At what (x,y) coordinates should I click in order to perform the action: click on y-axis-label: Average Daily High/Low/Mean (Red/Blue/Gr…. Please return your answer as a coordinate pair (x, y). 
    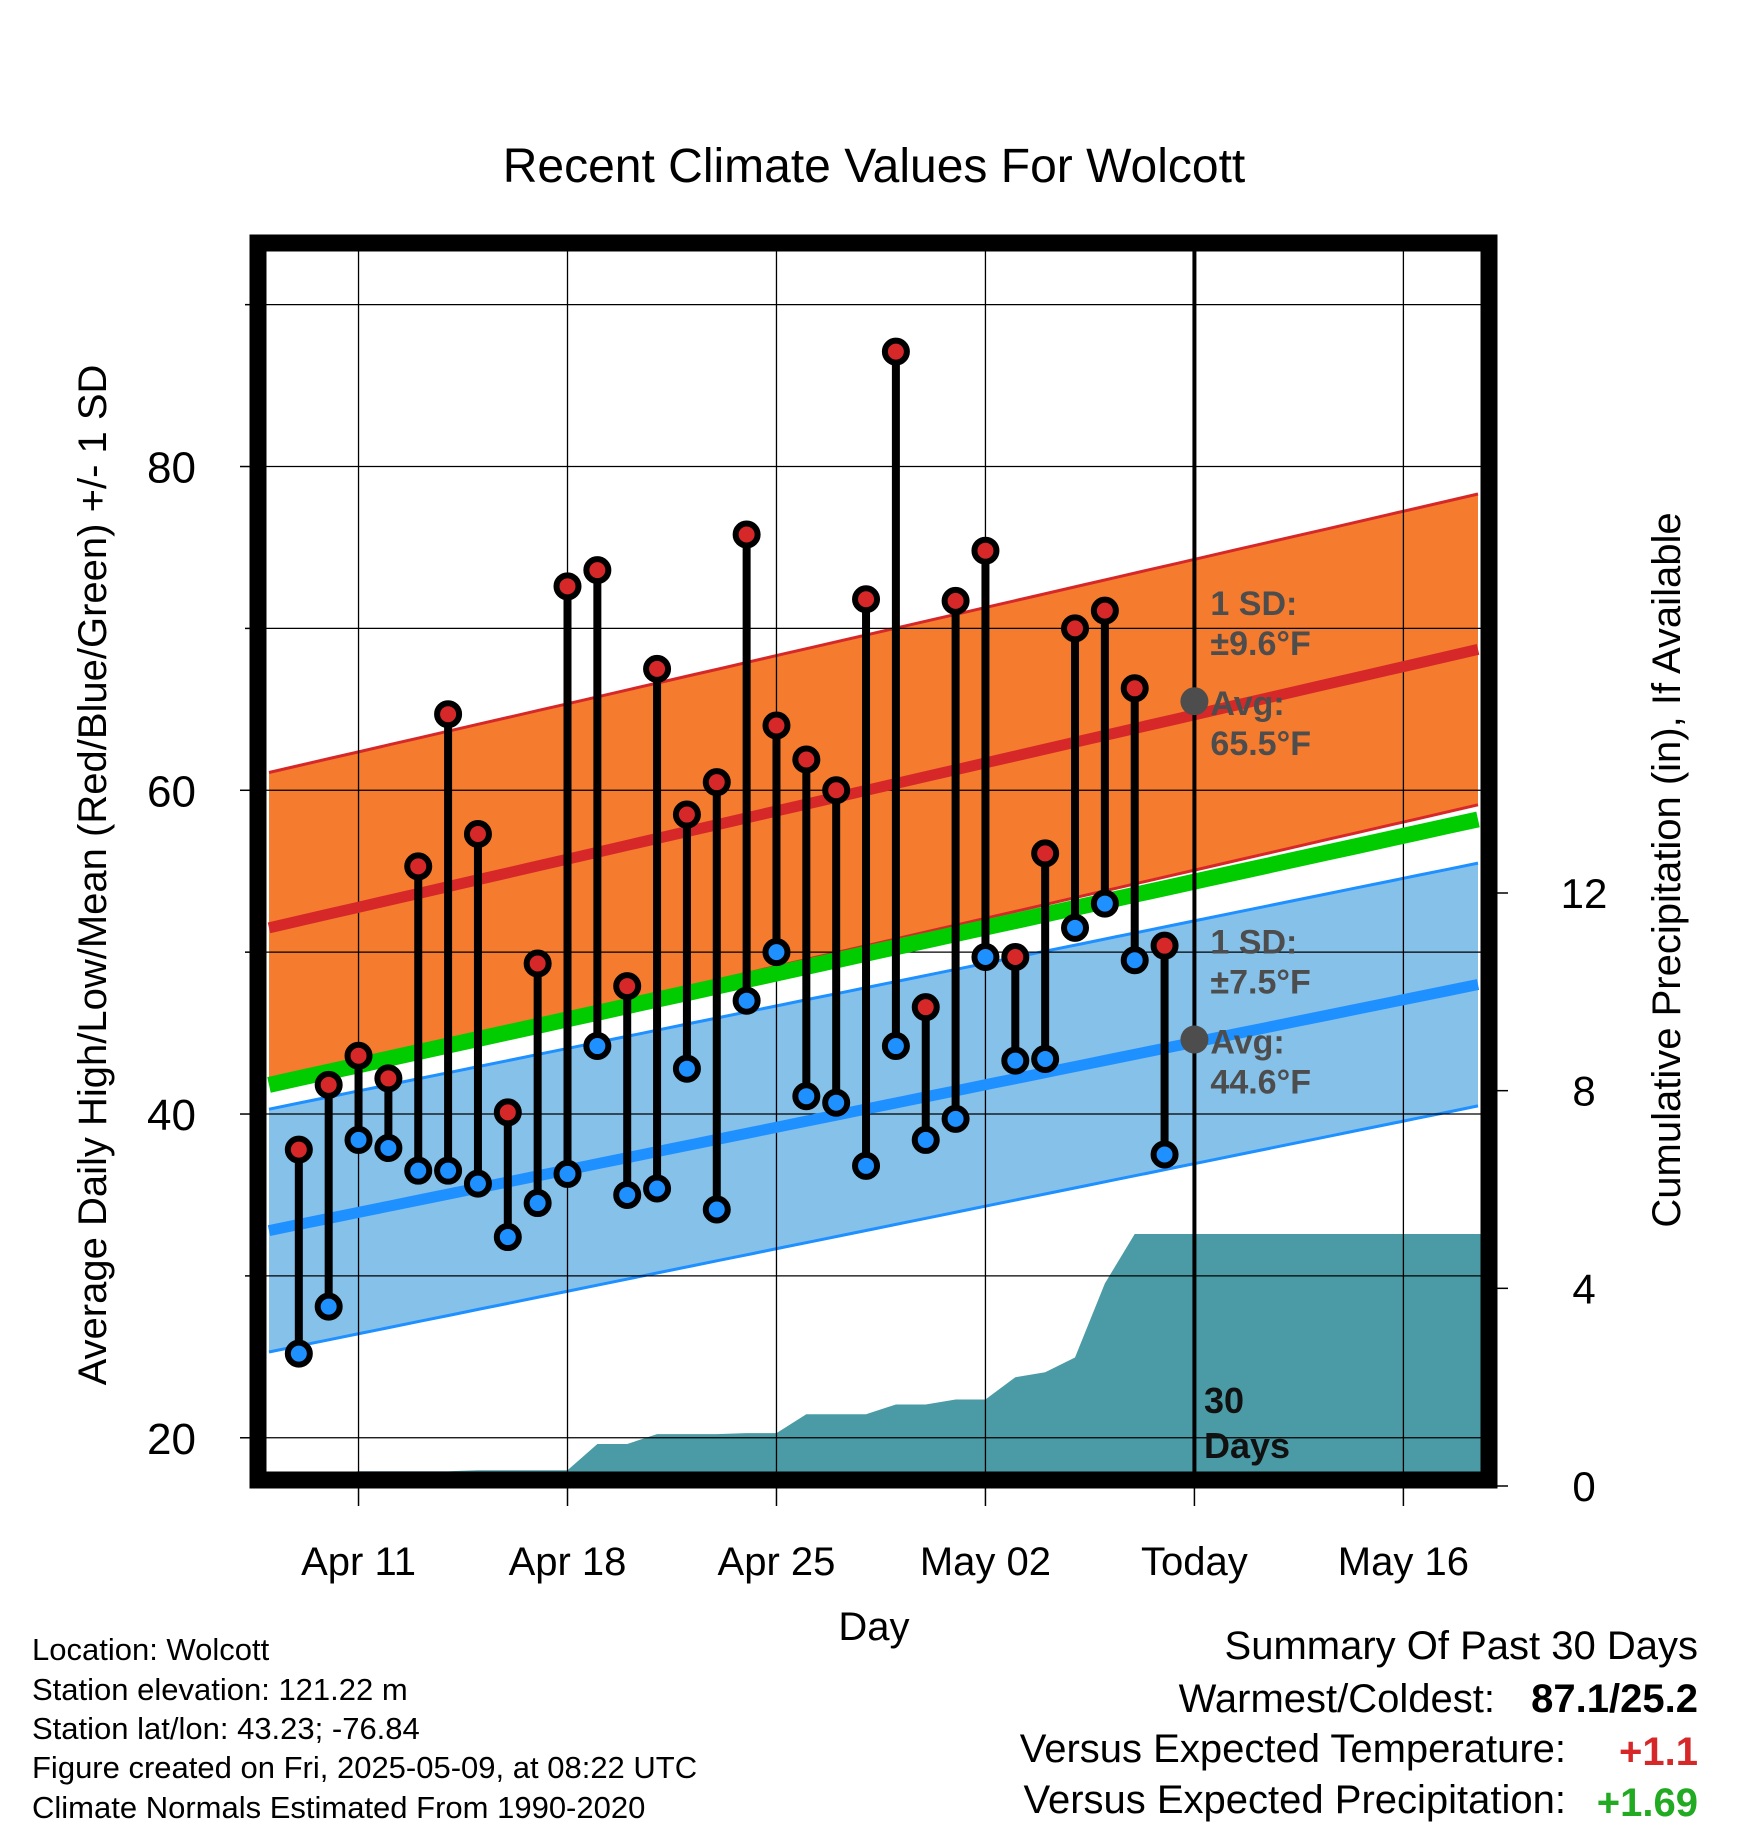
    Looking at the image, I should click on (93, 875).